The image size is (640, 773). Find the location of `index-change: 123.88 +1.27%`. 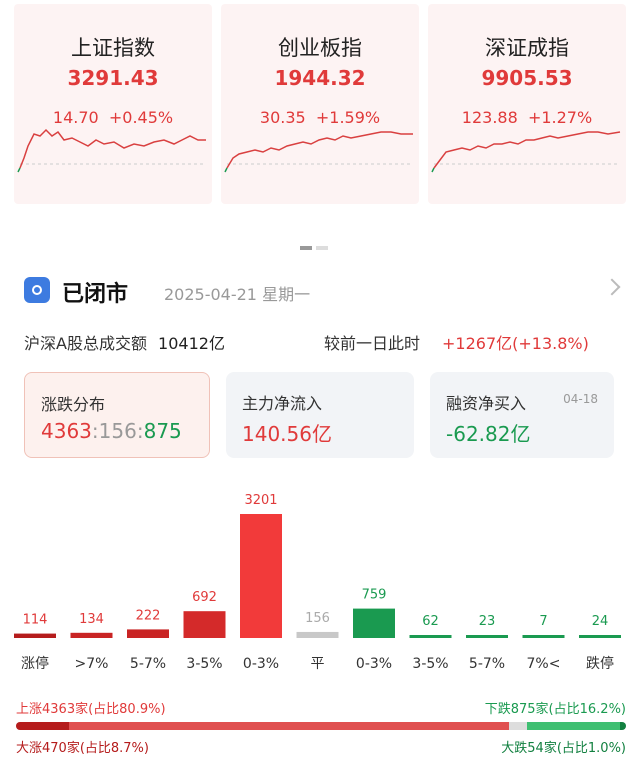

index-change: 123.88 +1.27% is located at coordinates (527, 117).